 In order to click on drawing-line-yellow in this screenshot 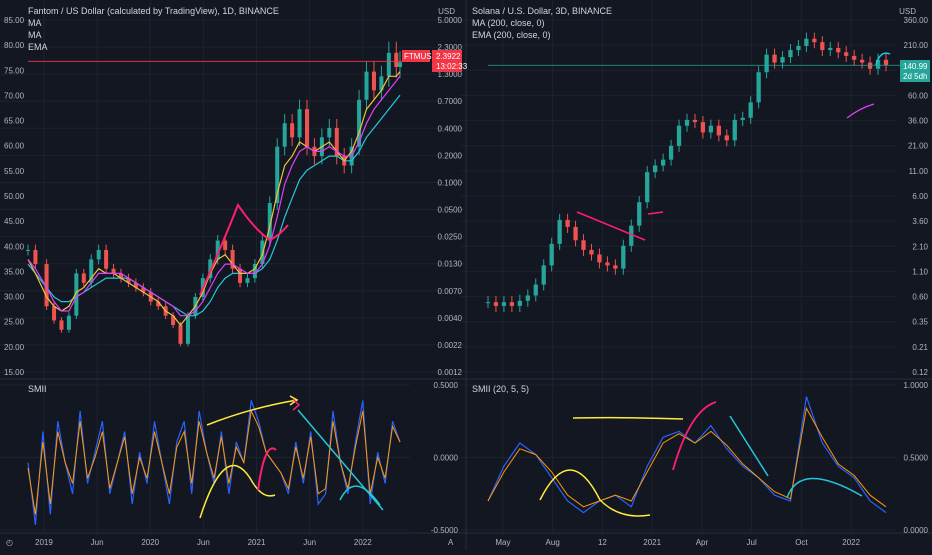, I will do `click(252, 412)`.